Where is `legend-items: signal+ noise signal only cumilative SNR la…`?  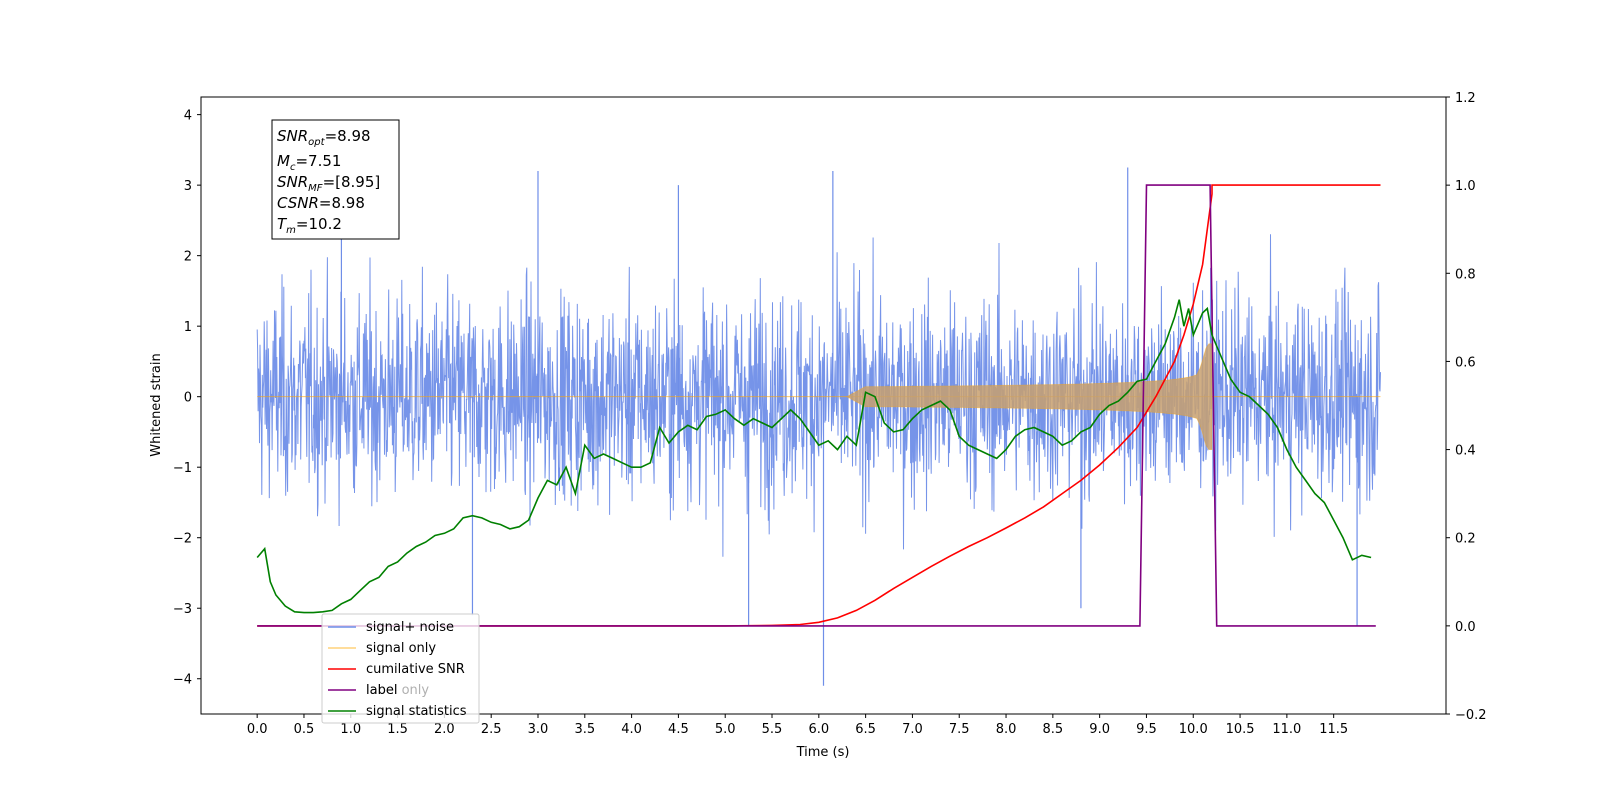 legend-items: signal+ noise signal only cumilative SNR la… is located at coordinates (397, 669).